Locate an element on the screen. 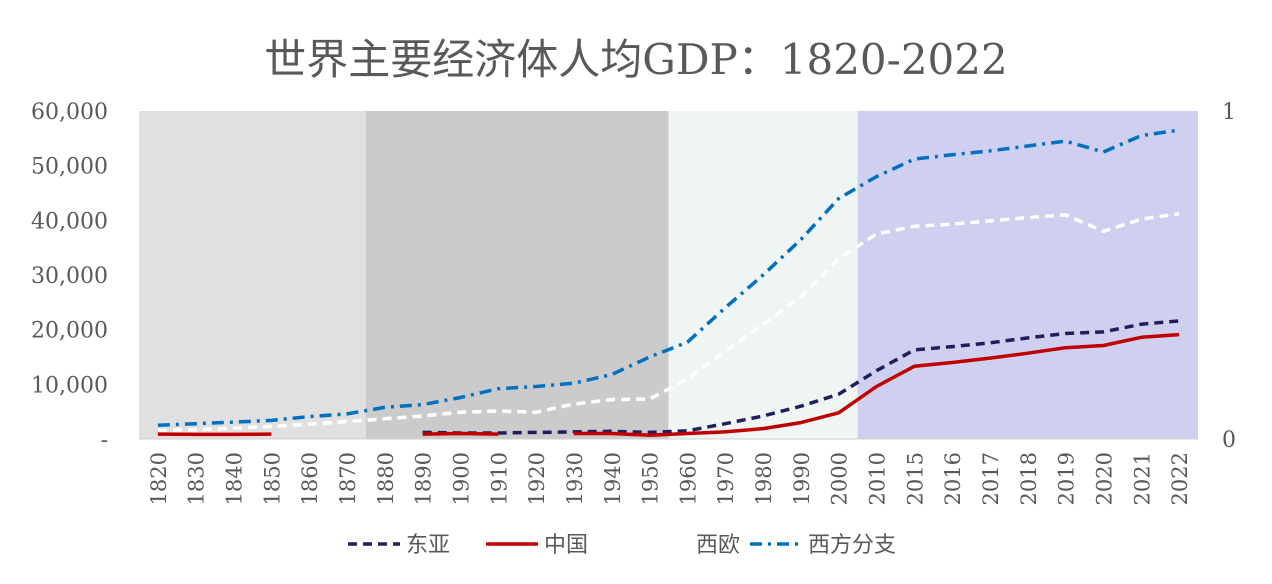 The width and height of the screenshot is (1272, 584). x-tick-label: 1940 is located at coordinates (613, 478).